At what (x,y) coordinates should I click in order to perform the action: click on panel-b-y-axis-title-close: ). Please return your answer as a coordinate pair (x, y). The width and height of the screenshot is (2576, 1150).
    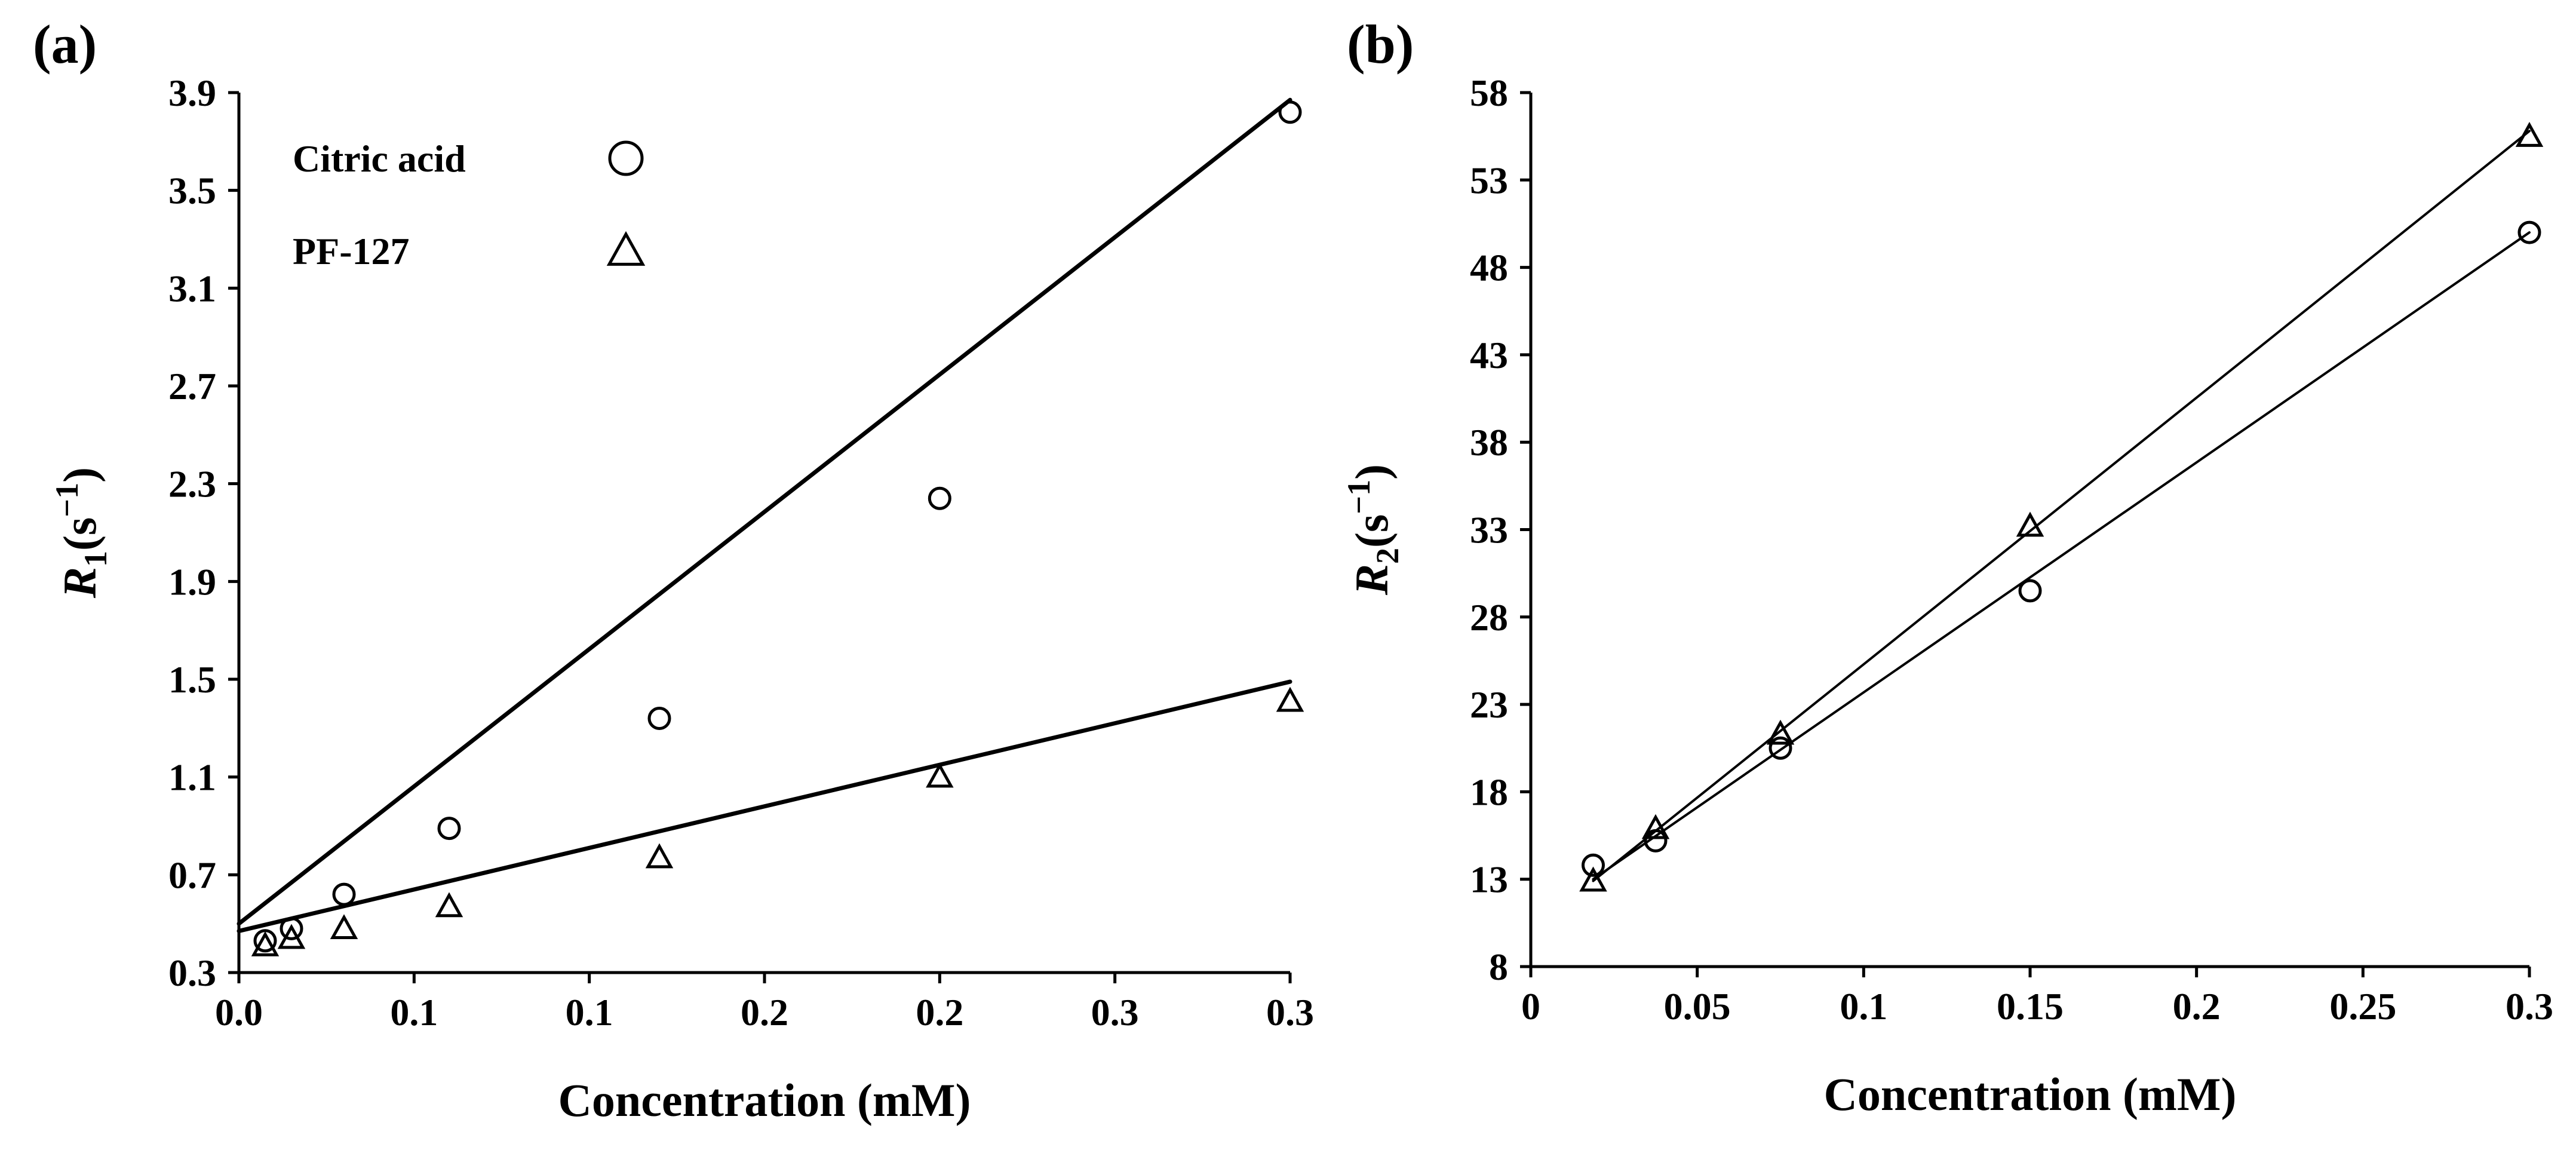
    Looking at the image, I should click on (1372, 472).